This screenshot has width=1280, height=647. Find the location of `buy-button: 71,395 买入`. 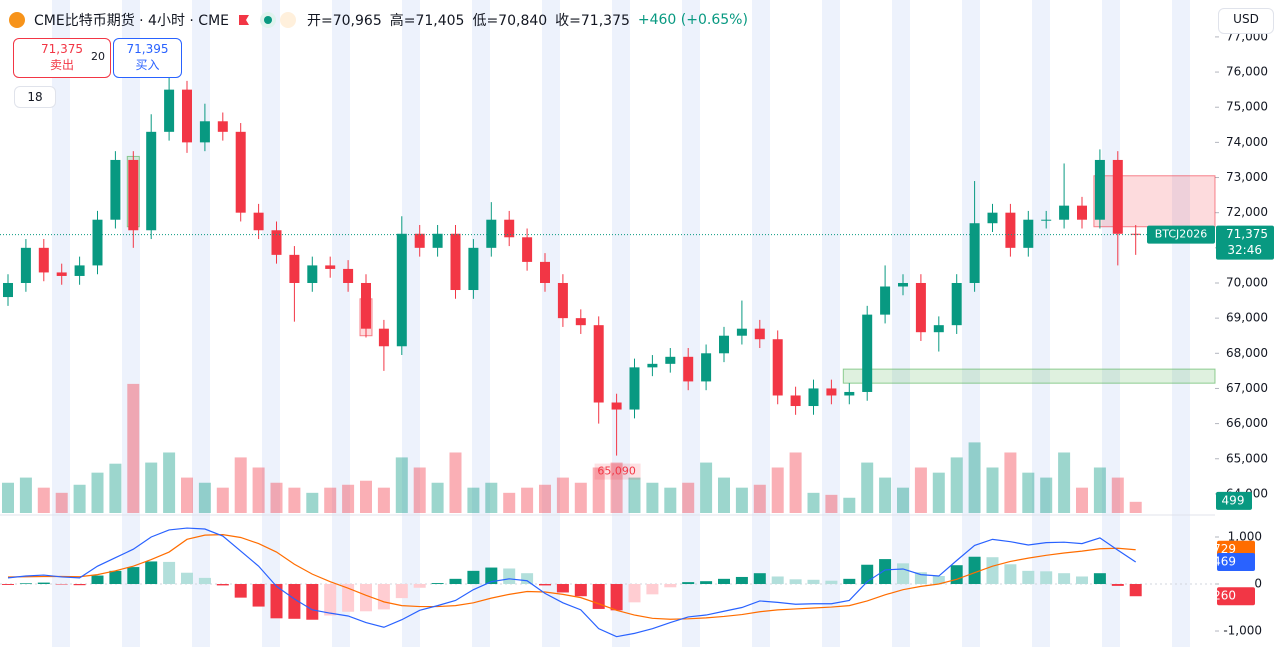

buy-button: 71,395 买入 is located at coordinates (147, 58).